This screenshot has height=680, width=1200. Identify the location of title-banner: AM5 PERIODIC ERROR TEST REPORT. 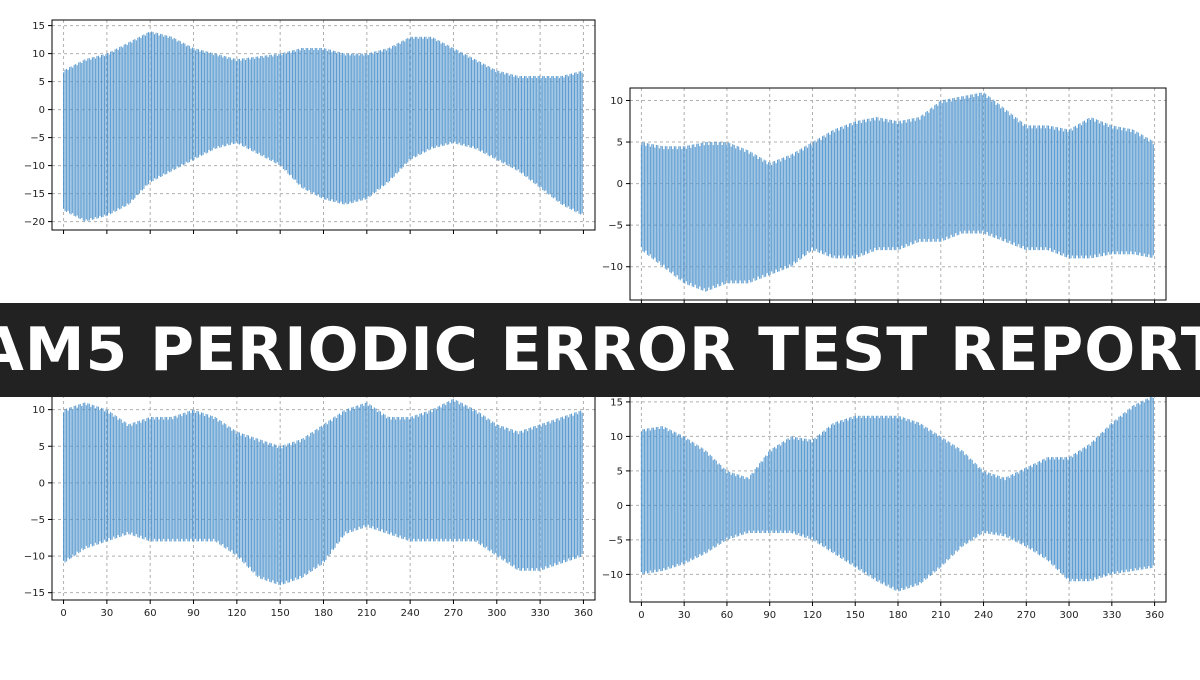
(600, 350).